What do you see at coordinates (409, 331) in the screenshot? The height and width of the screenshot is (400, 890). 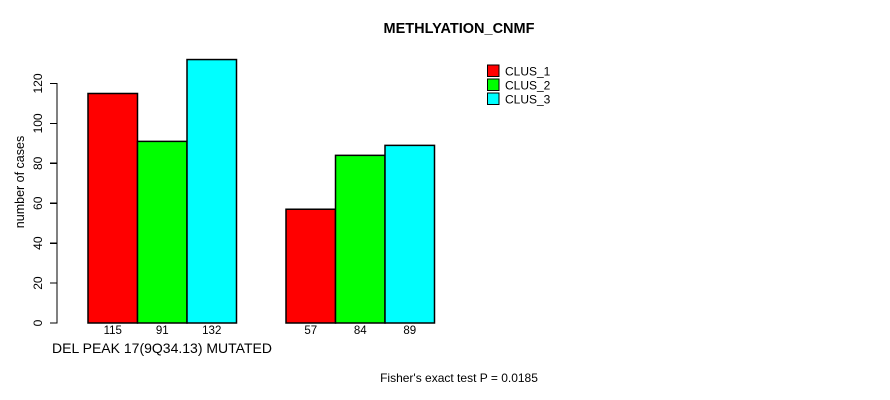 I see `bar-value-label: 89` at bounding box center [409, 331].